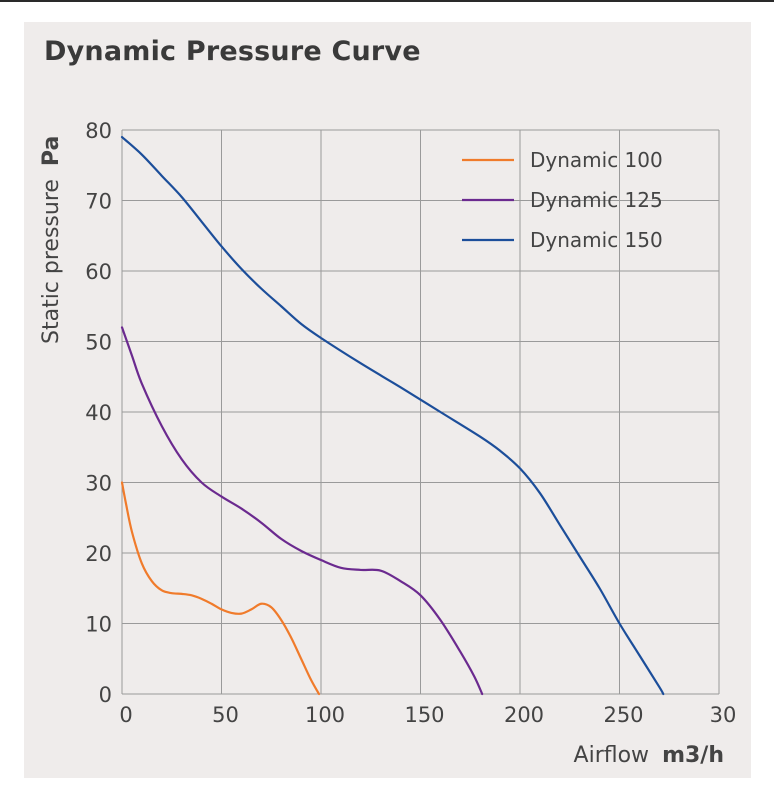 This screenshot has height=804, width=774. I want to click on legend-label: Dynamic 125, so click(596, 200).